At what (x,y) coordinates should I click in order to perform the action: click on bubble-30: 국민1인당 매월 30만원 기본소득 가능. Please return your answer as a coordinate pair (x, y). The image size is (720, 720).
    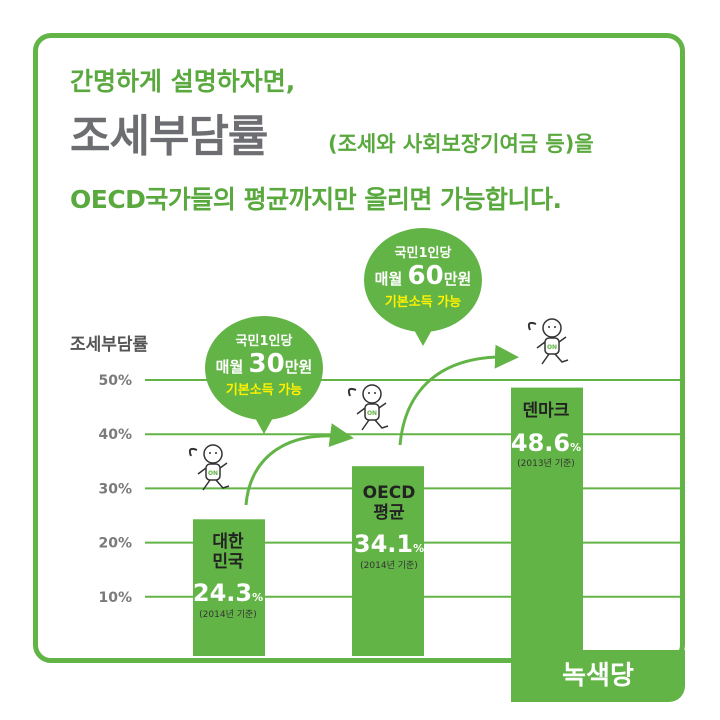
    Looking at the image, I should click on (264, 375).